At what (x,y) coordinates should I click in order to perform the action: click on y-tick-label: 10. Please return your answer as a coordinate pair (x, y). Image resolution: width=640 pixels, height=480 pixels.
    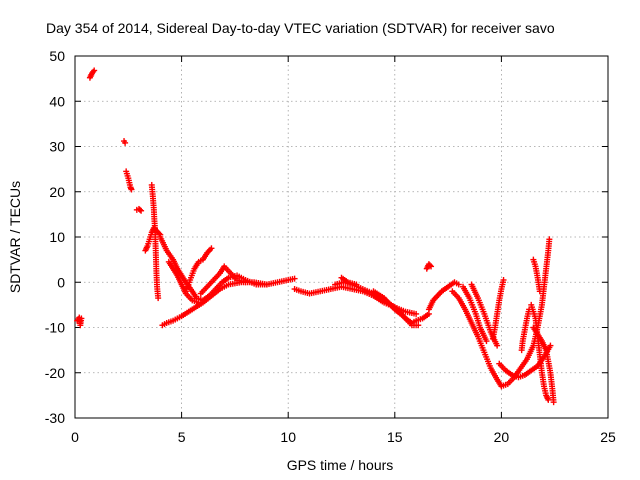
    Looking at the image, I should click on (57, 237).